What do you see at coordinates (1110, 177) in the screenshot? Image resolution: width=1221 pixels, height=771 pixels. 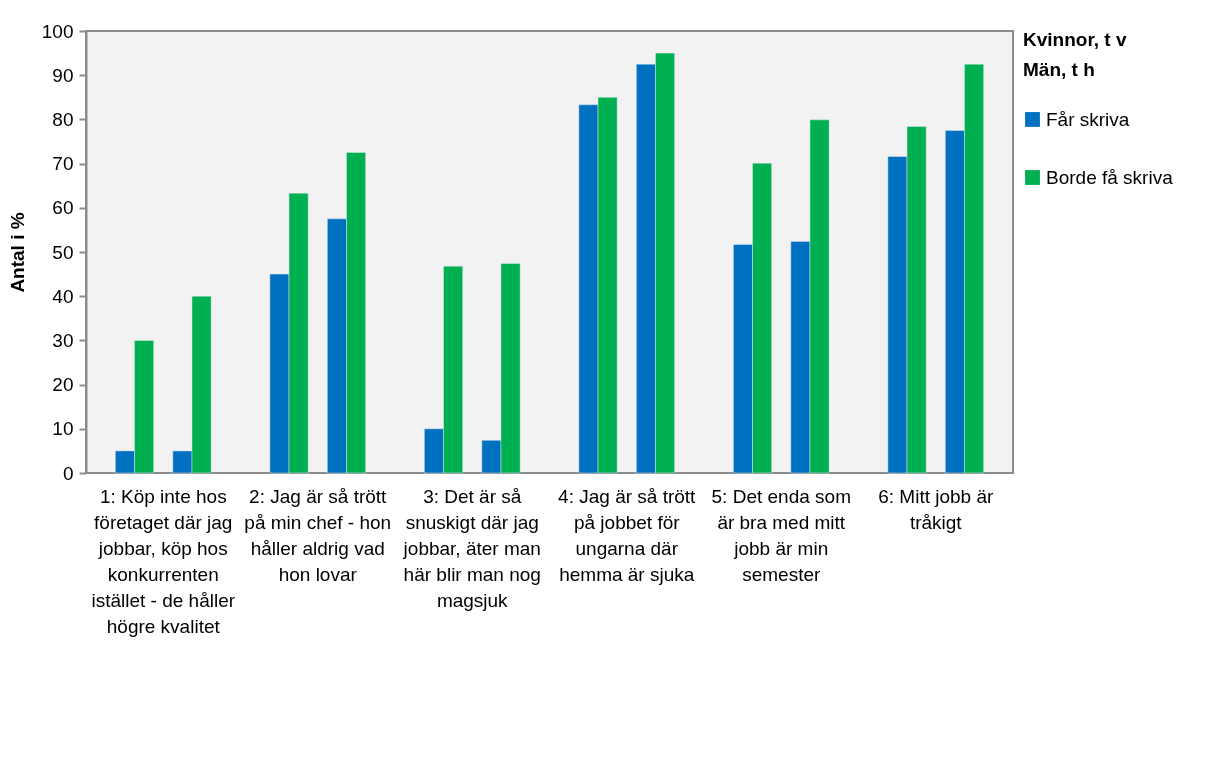 I see `legend-label: Borde få skriva` at bounding box center [1110, 177].